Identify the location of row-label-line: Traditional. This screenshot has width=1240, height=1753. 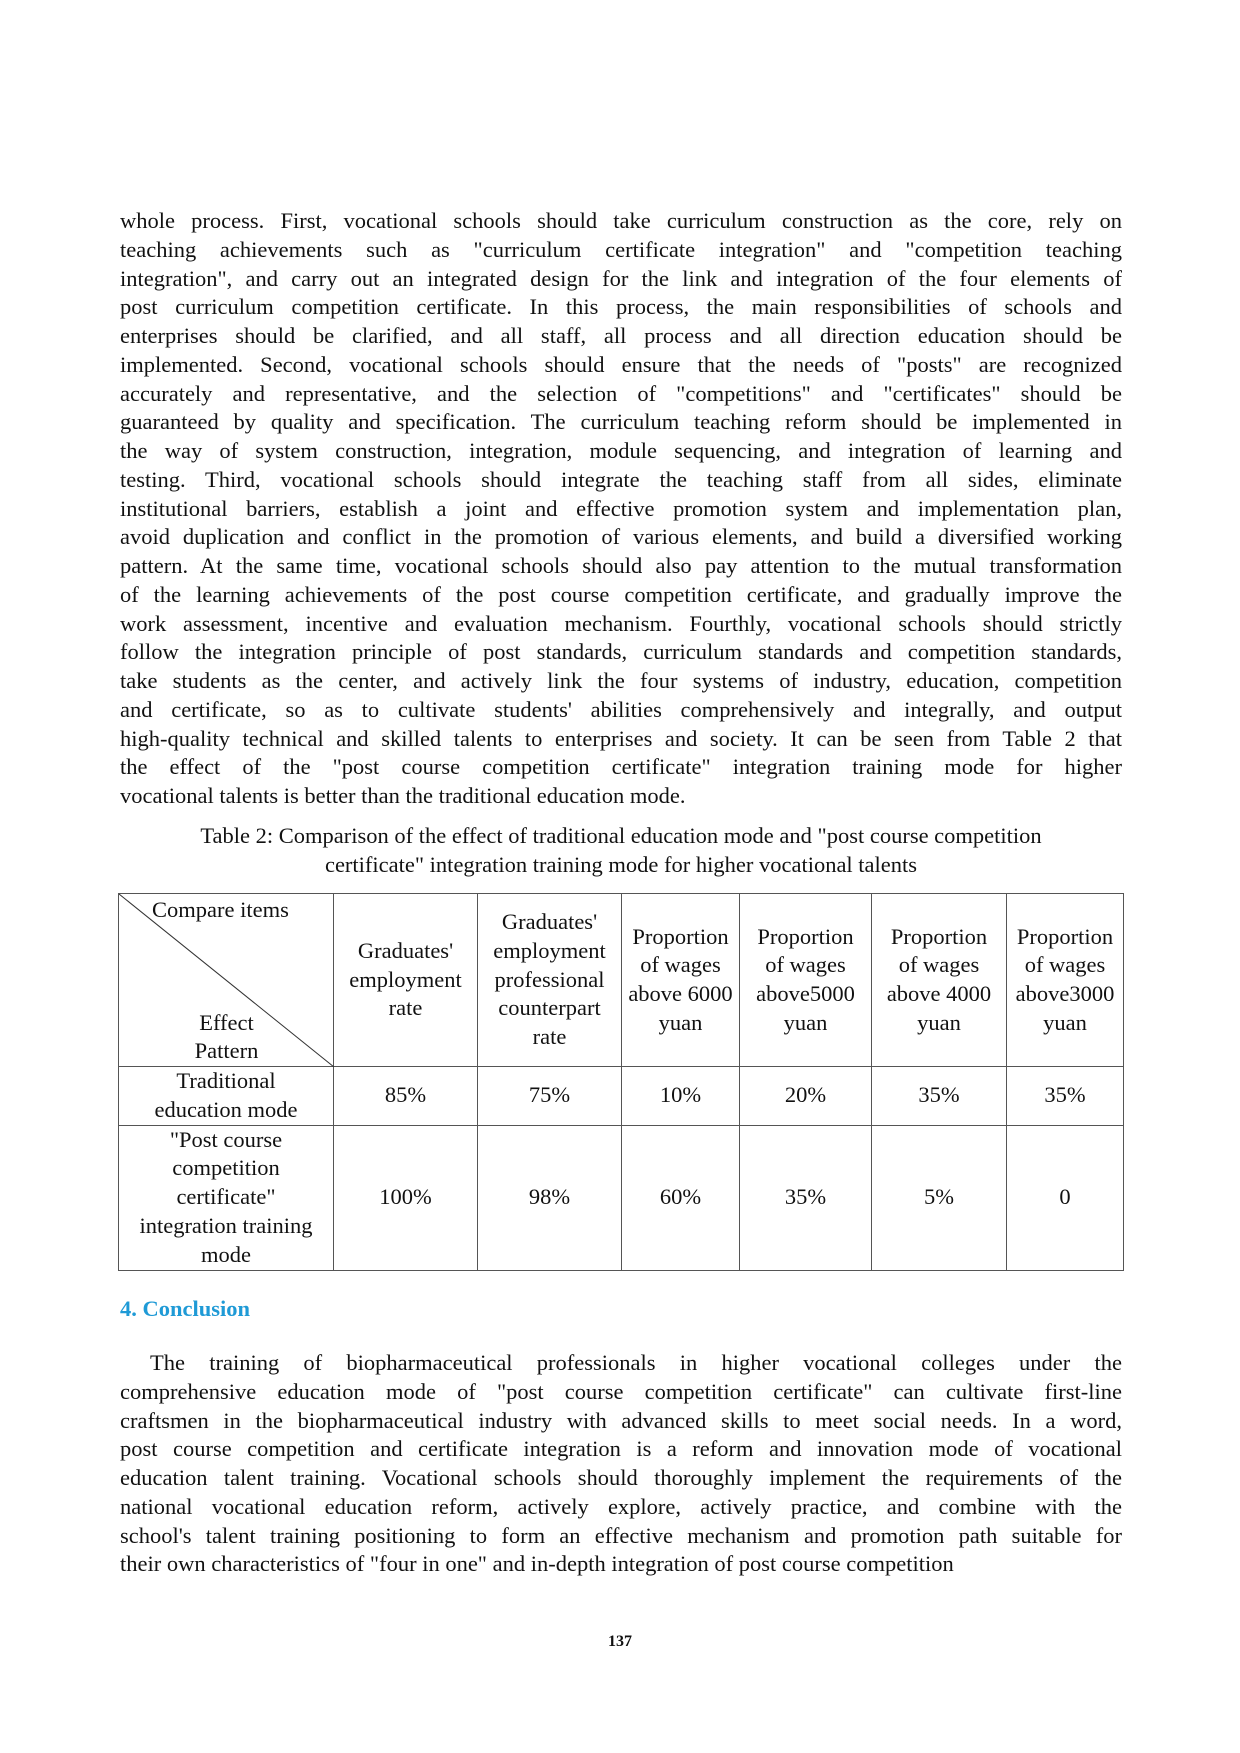
(226, 1080).